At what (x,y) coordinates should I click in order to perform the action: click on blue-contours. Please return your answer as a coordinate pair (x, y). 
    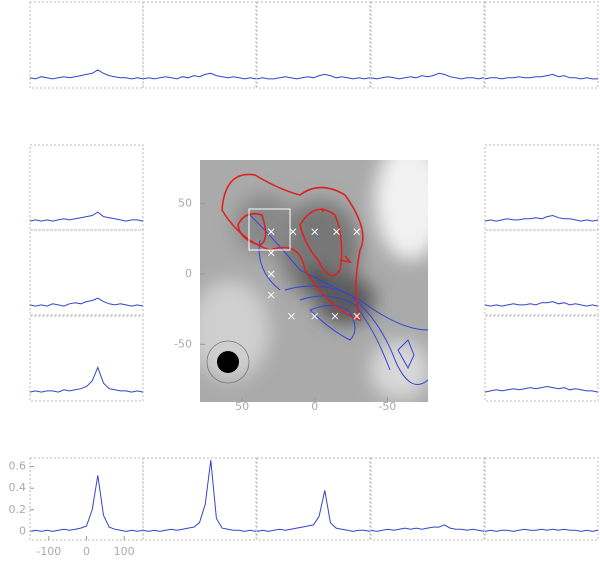
    Looking at the image, I should click on (338, 299).